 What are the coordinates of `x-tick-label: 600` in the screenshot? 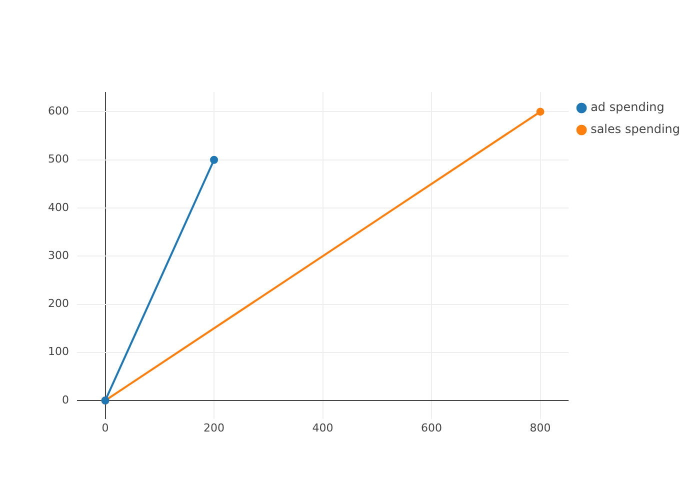 It's located at (431, 427).